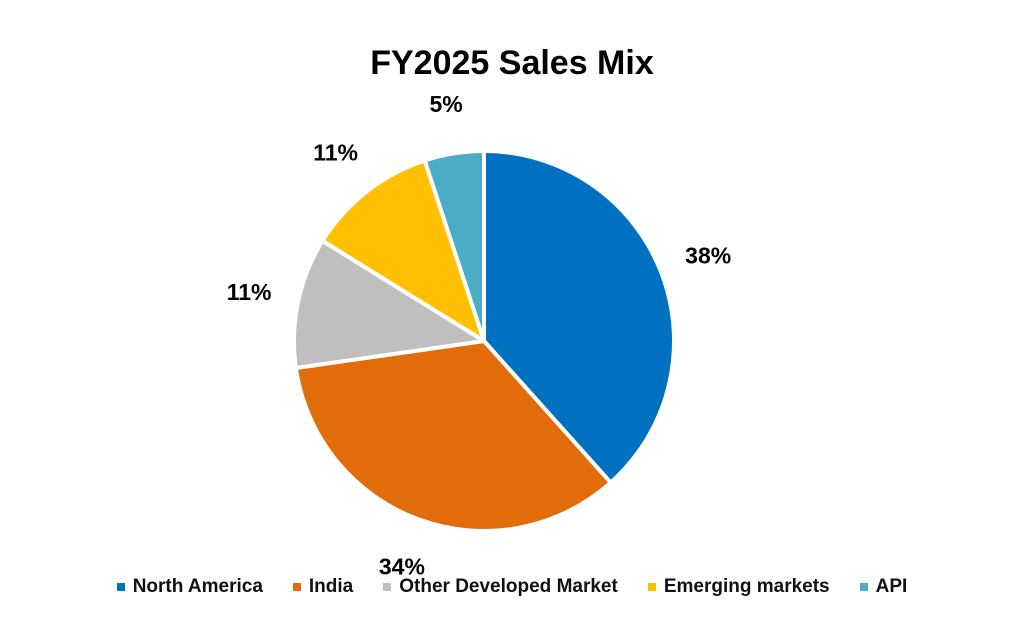 The image size is (1024, 636). I want to click on legend-item-north-america: North America, so click(189, 587).